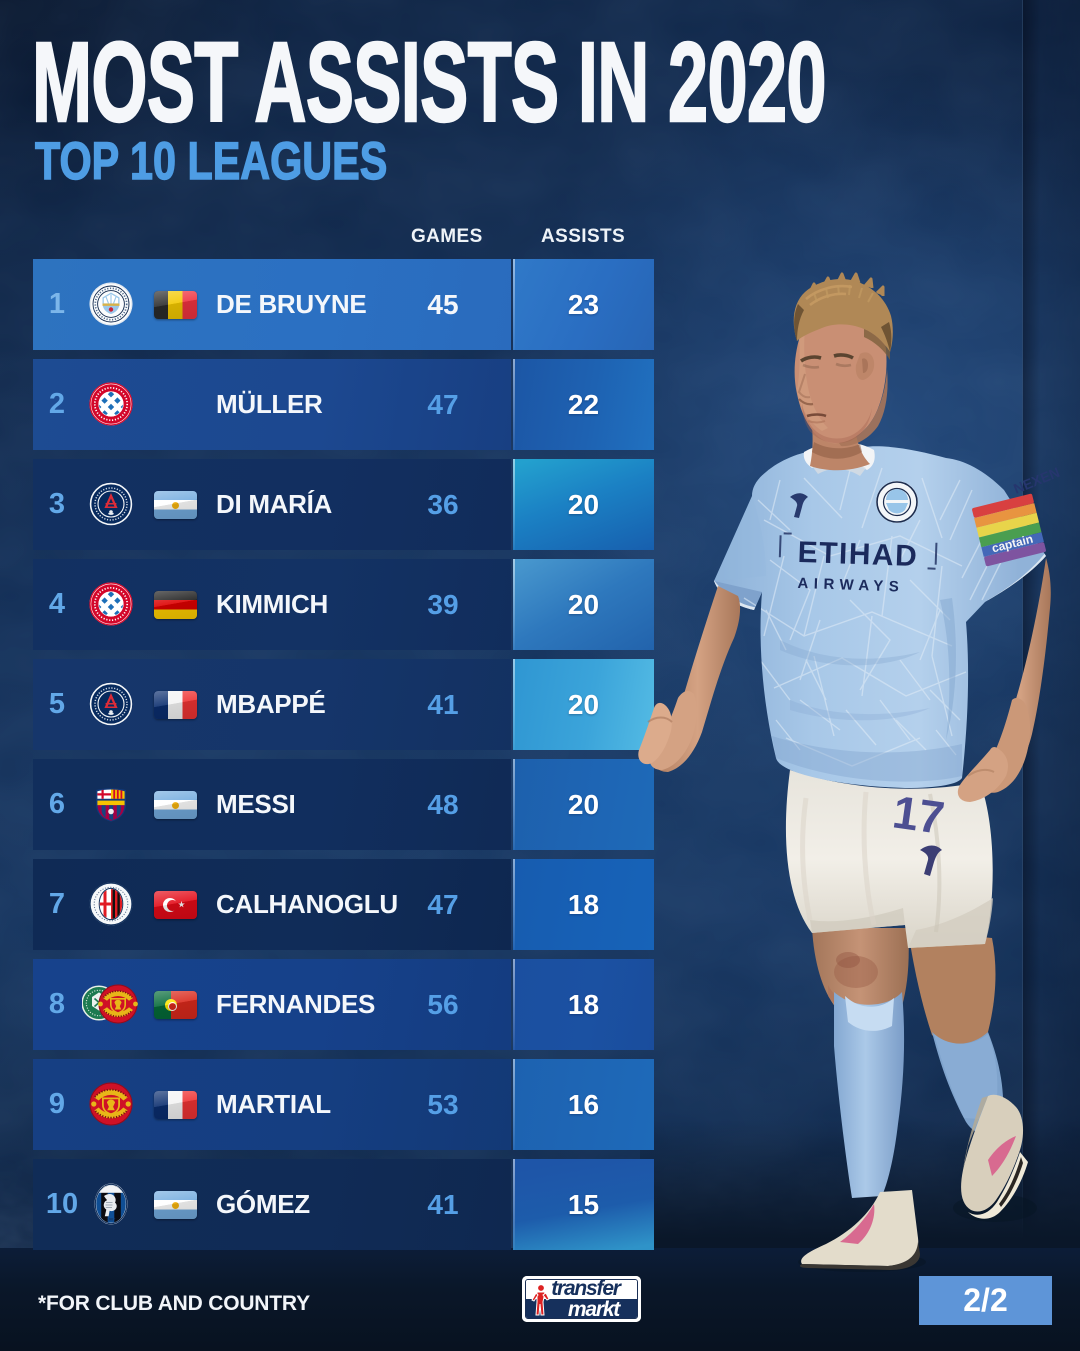 Image resolution: width=1080 pixels, height=1351 pixels. Describe the element at coordinates (850, 585) in the screenshot. I see `svg-text: AIRWAYS` at that location.